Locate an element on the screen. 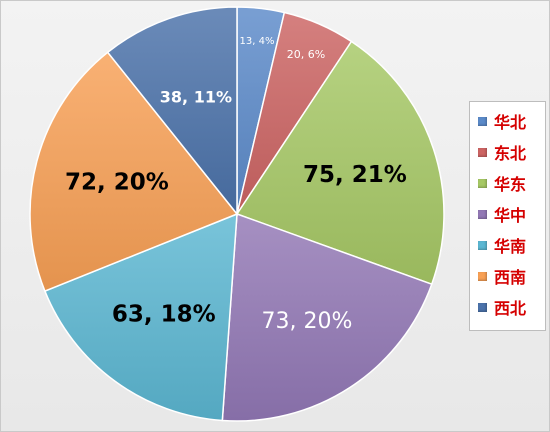 The image size is (550, 432). legend-label: 东北 is located at coordinates (510, 153).